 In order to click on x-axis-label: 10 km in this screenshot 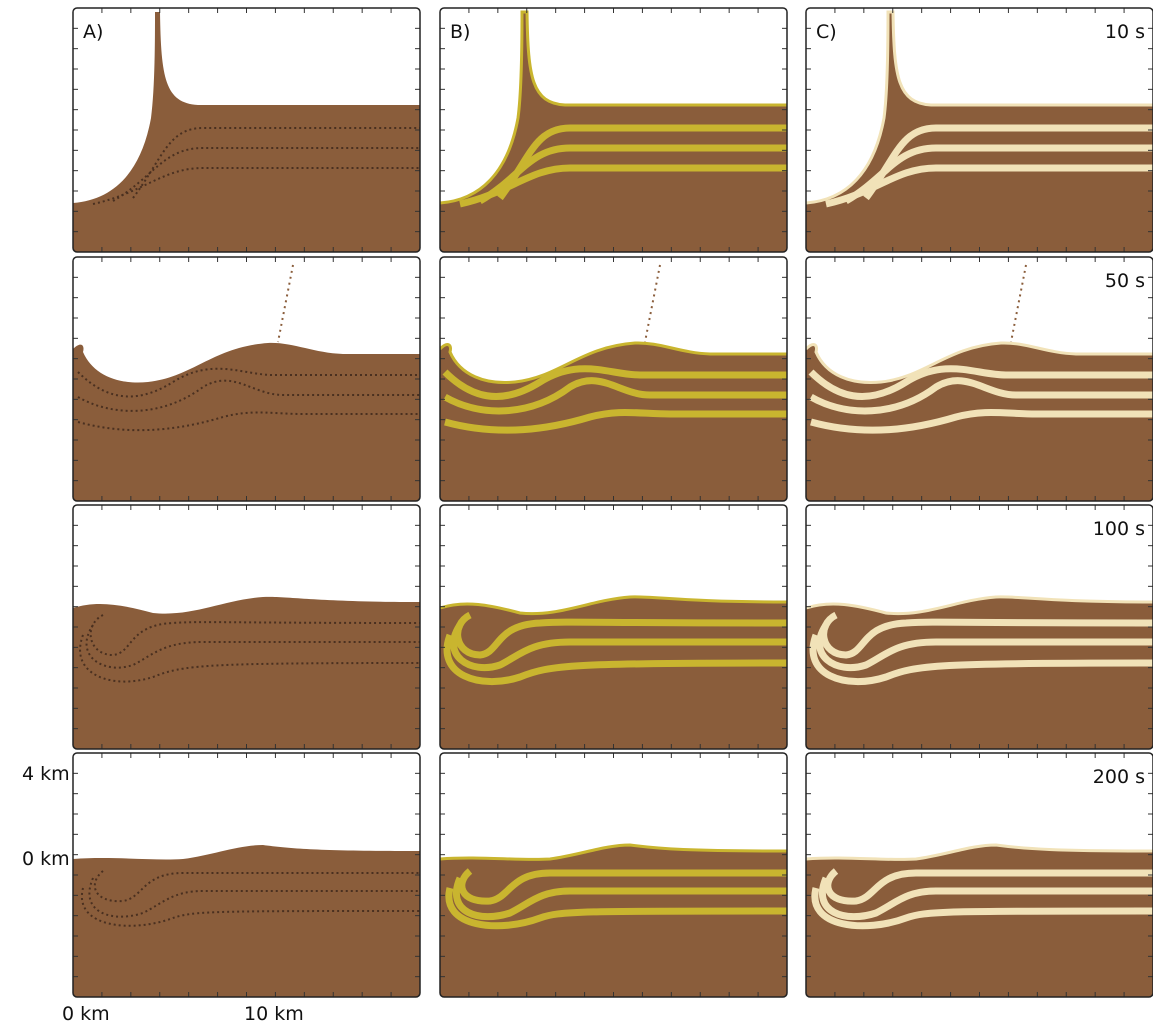, I will do `click(274, 1014)`.